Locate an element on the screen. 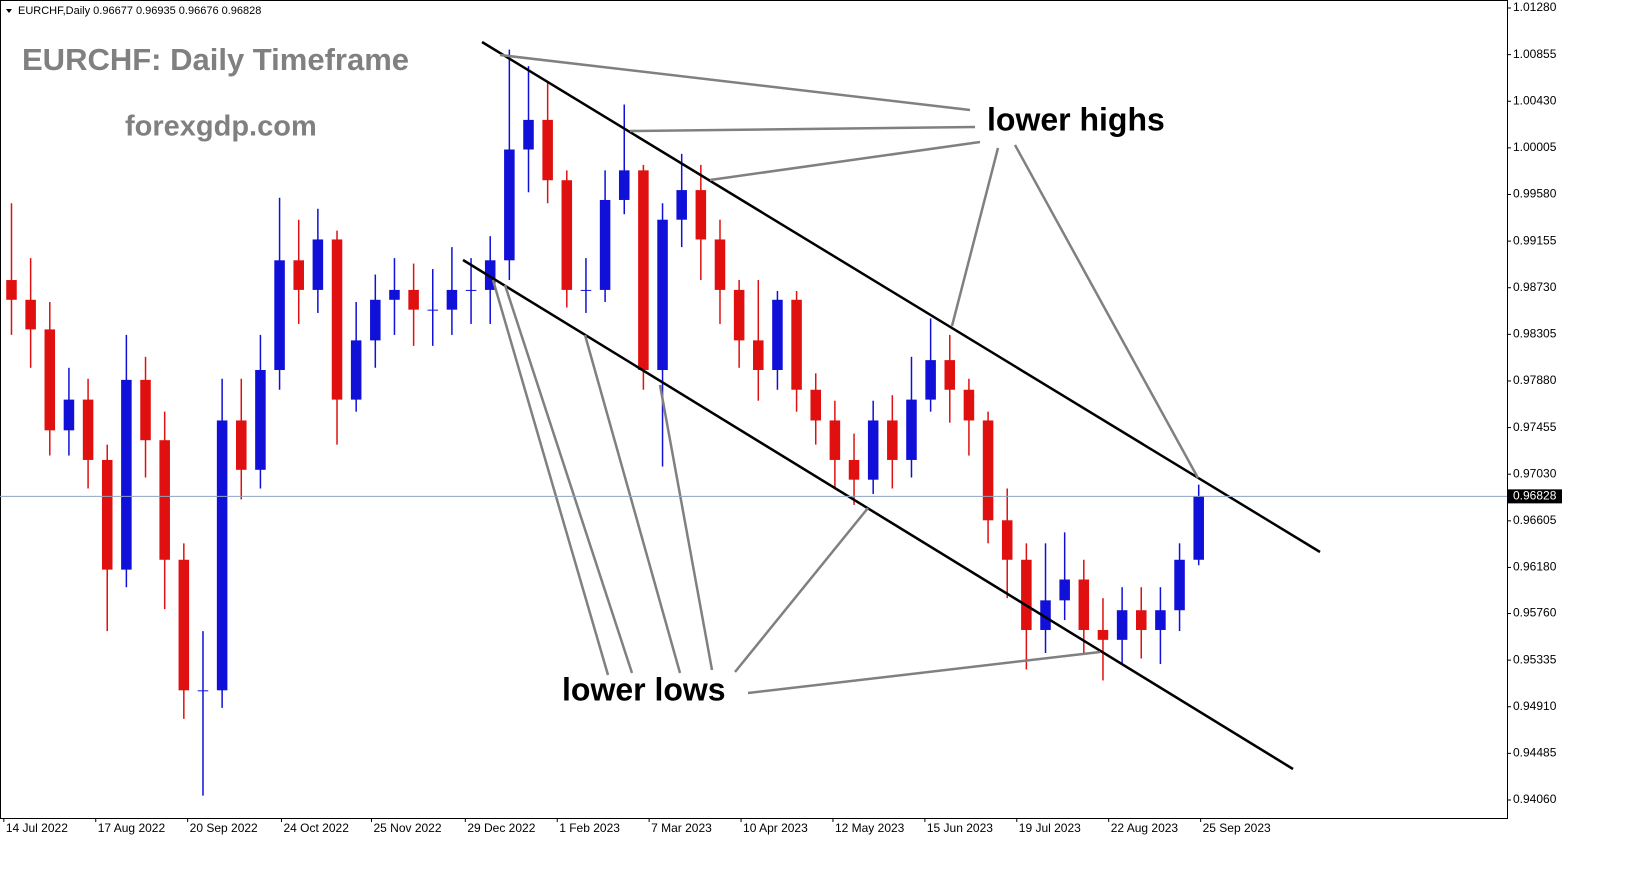 The height and width of the screenshot is (884, 1649). subtitle: forexgdp.com is located at coordinates (221, 127).